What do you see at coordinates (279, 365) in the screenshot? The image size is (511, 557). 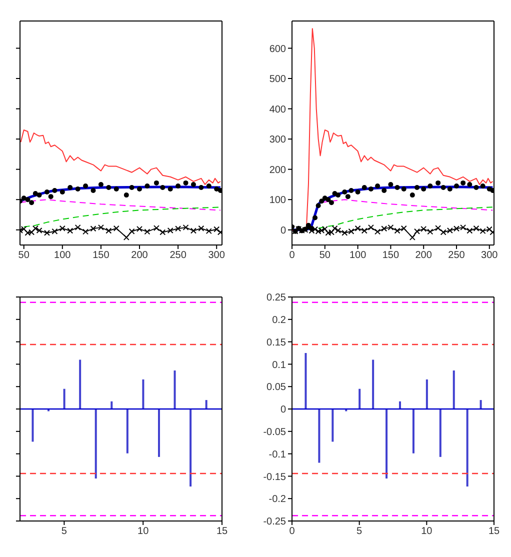 I see `y-tick-label: 0.1` at bounding box center [279, 365].